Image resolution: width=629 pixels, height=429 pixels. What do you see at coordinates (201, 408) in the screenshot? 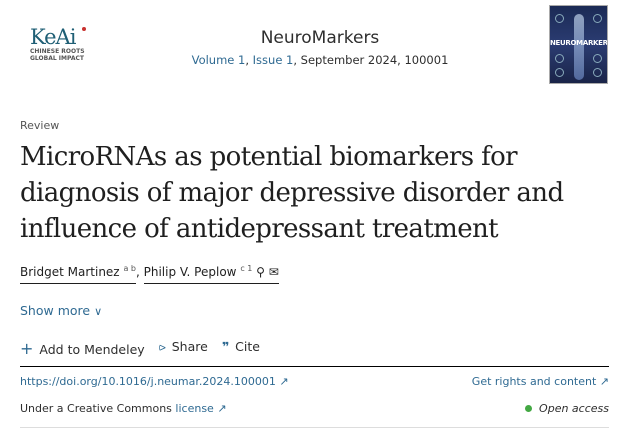
I see `license-link: license ↗` at bounding box center [201, 408].